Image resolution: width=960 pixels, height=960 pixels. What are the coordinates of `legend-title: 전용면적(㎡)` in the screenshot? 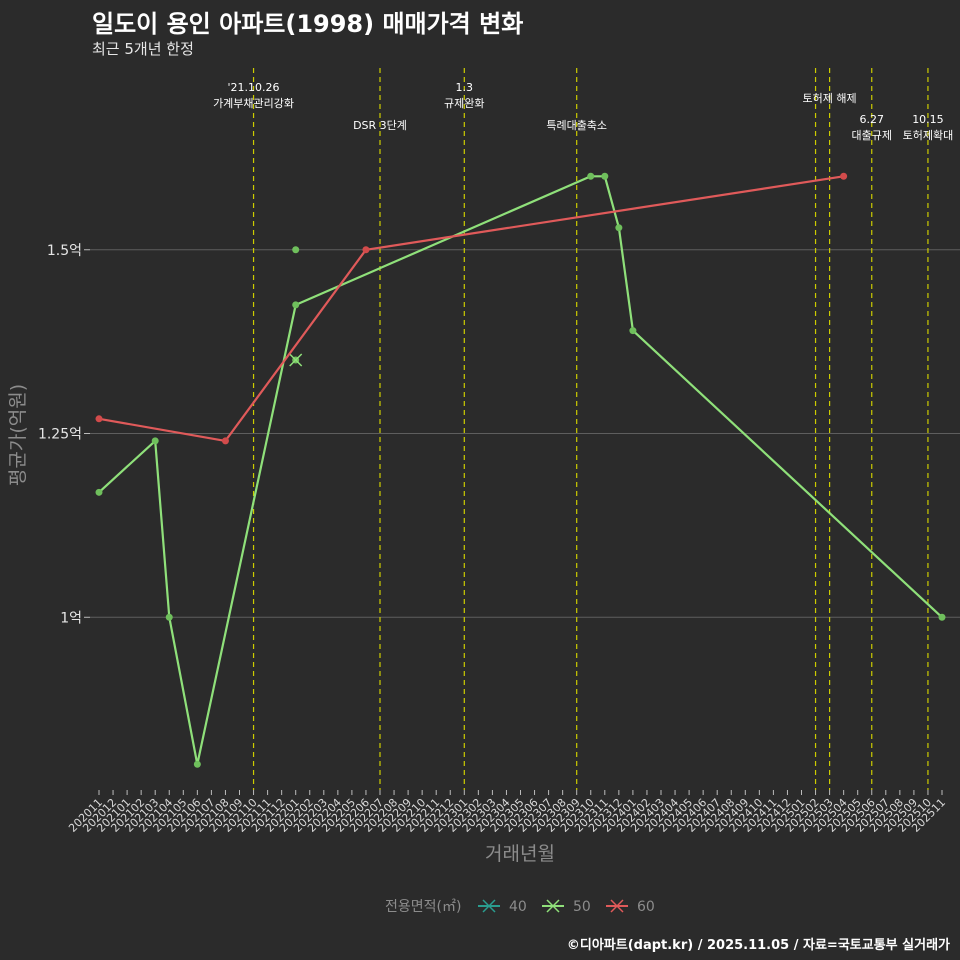 It's located at (423, 907).